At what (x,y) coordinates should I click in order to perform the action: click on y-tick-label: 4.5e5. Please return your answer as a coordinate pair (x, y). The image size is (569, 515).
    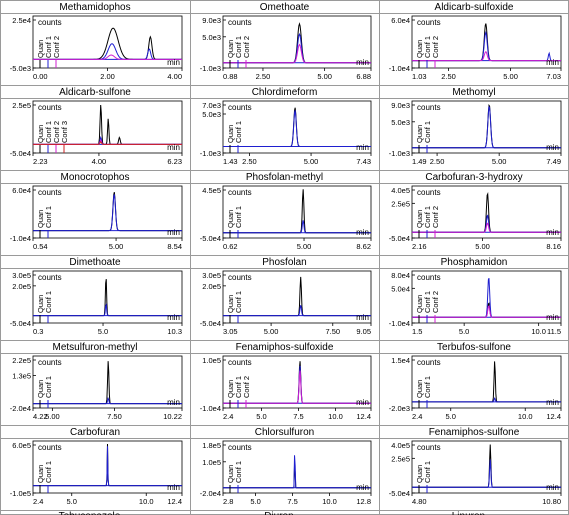
    Looking at the image, I should click on (211, 190).